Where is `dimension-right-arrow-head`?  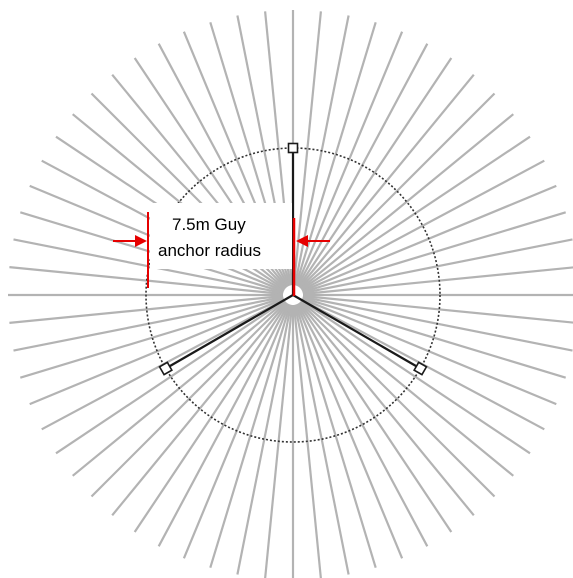
dimension-right-arrow-head is located at coordinates (302, 241).